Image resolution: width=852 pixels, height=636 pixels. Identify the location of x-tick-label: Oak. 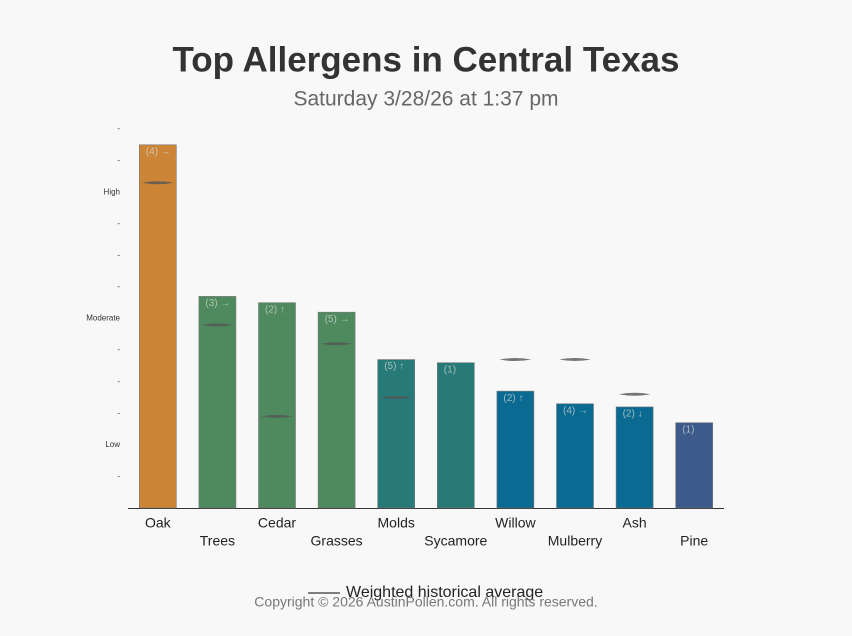
(158, 523).